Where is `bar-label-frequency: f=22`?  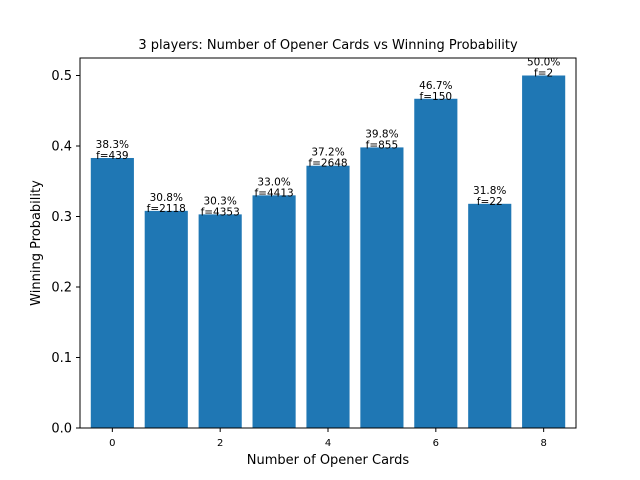 bar-label-frequency: f=22 is located at coordinates (490, 202).